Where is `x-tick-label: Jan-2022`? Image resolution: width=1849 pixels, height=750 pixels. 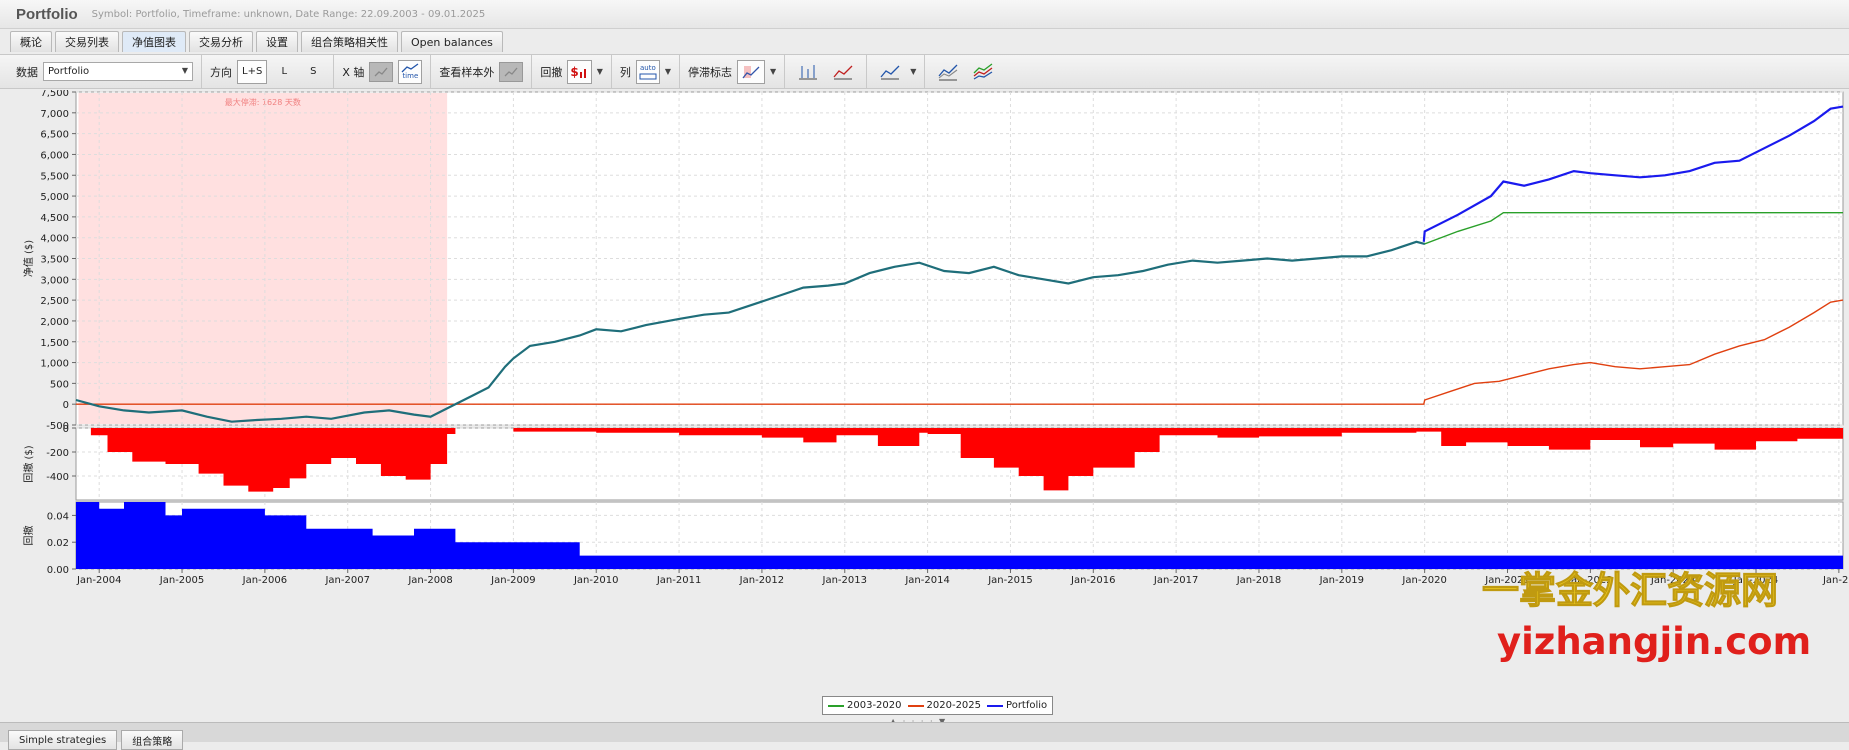 x-tick-label: Jan-2022 is located at coordinates (1589, 580).